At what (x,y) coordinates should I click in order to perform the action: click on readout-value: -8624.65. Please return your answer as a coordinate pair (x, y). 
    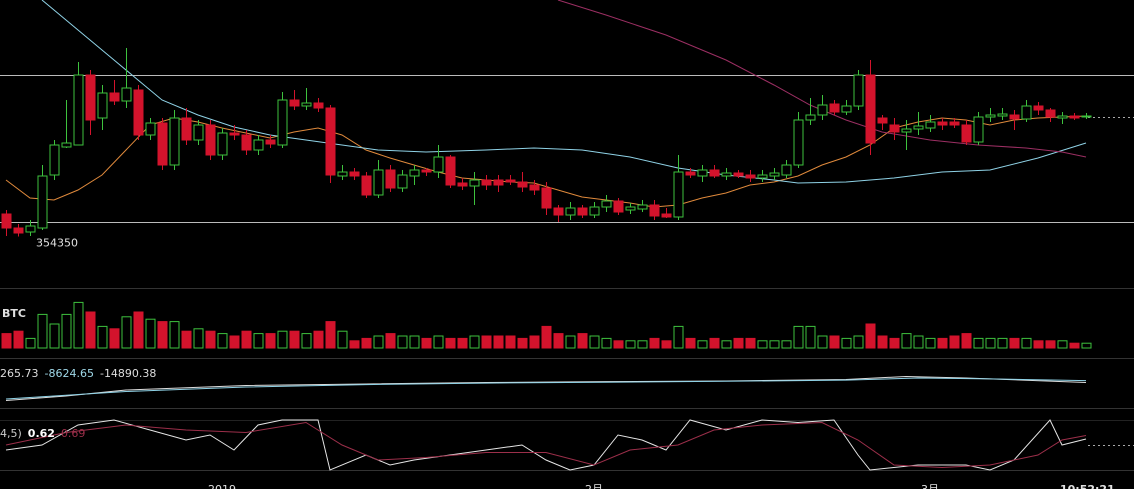
    Looking at the image, I should click on (69, 373).